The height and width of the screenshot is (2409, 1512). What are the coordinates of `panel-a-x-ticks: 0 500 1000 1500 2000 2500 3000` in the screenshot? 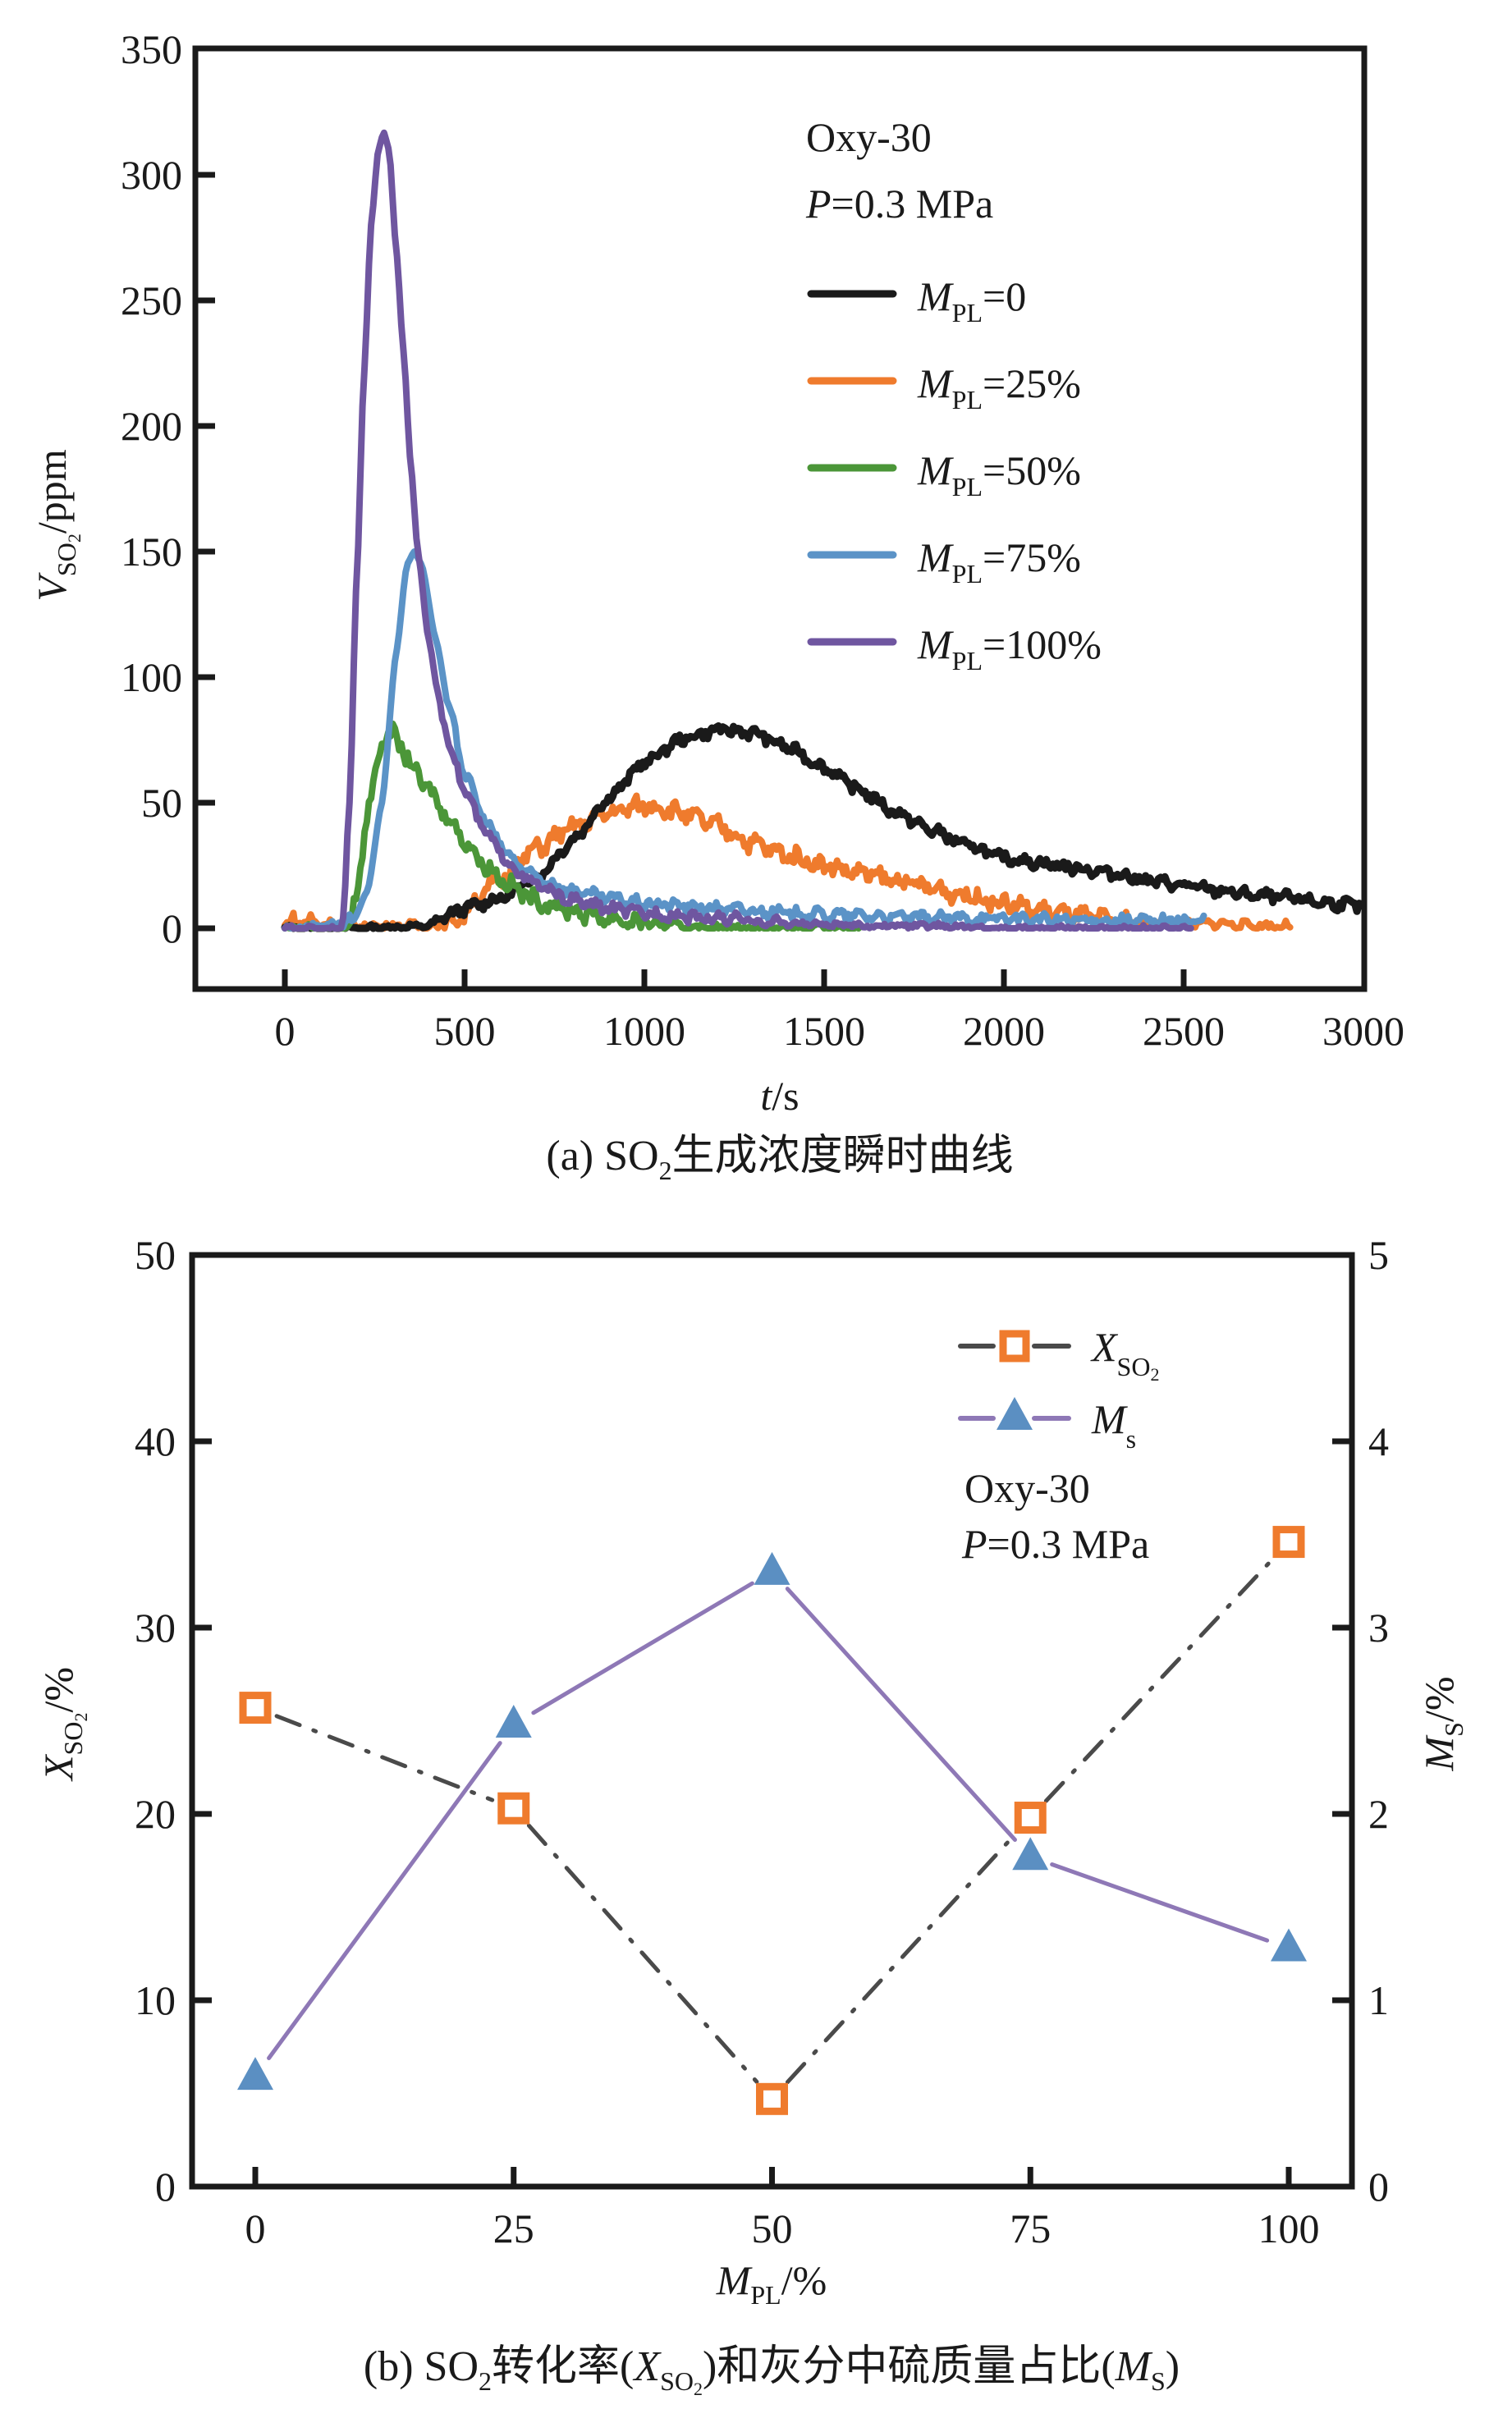 It's located at (839, 1012).